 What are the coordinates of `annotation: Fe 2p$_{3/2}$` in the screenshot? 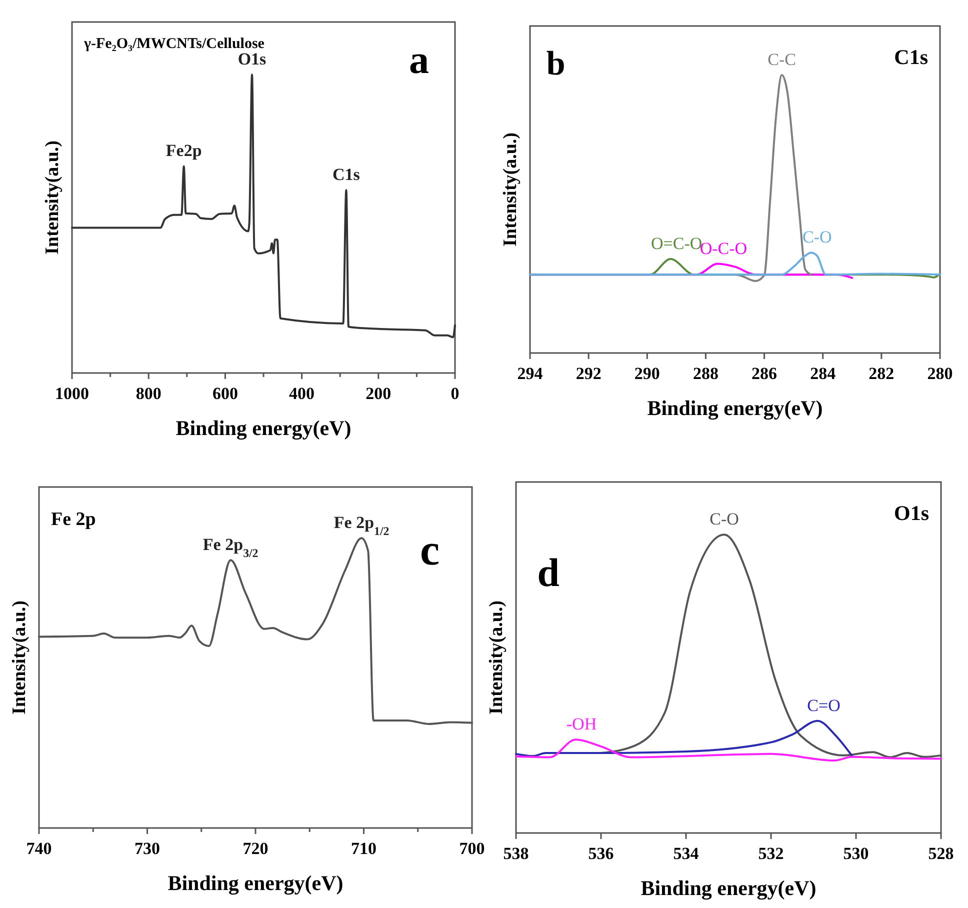 It's located at (230, 547).